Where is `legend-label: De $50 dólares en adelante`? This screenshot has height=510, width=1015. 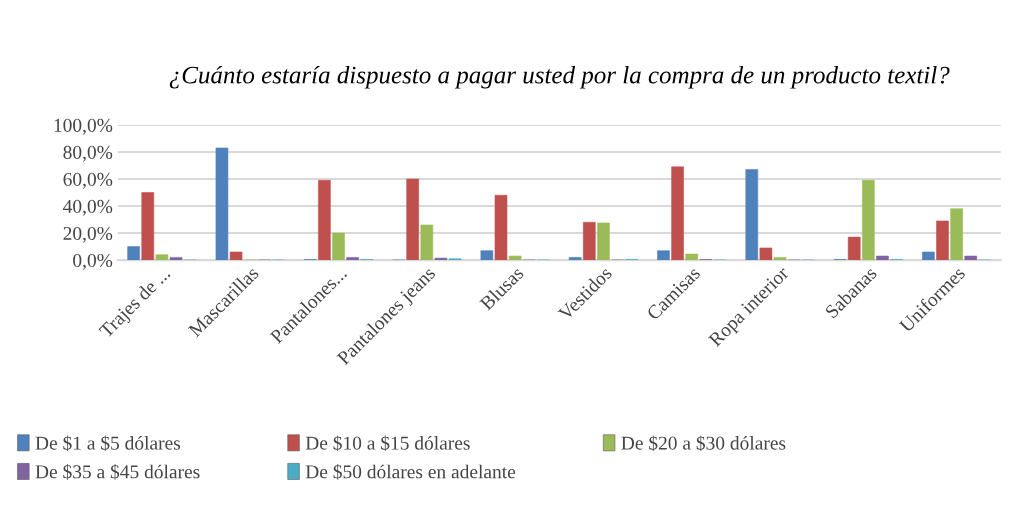 legend-label: De $50 dólares en adelante is located at coordinates (410, 472).